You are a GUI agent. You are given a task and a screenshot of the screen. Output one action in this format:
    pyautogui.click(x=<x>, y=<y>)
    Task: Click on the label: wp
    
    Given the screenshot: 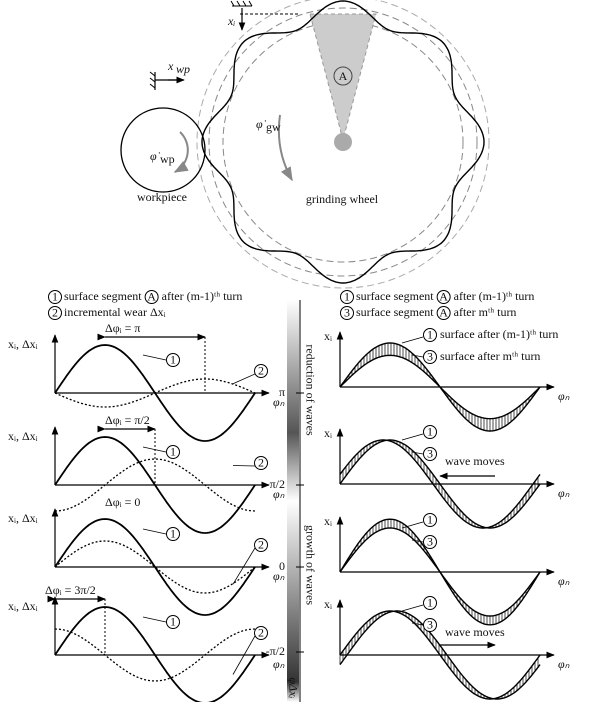 What is the action you would take?
    pyautogui.click(x=167, y=159)
    